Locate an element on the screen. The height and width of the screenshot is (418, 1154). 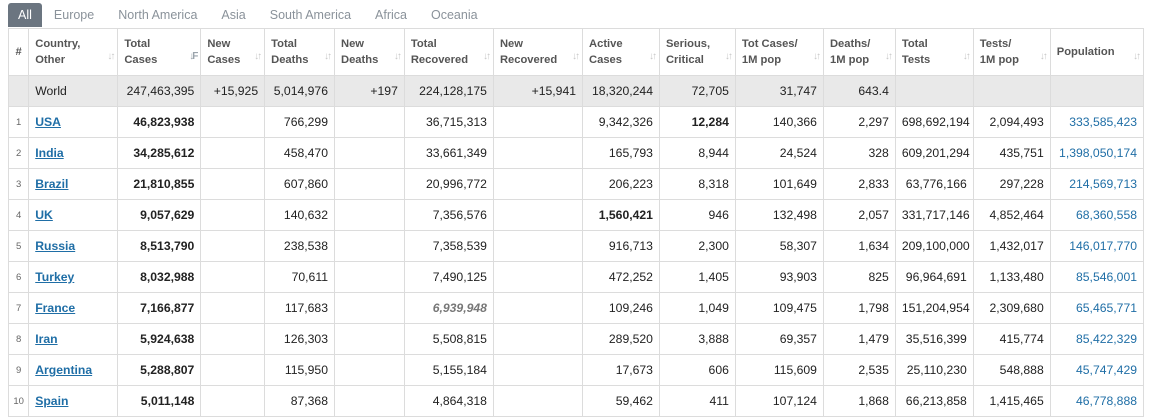
country-link: USA is located at coordinates (48, 122).